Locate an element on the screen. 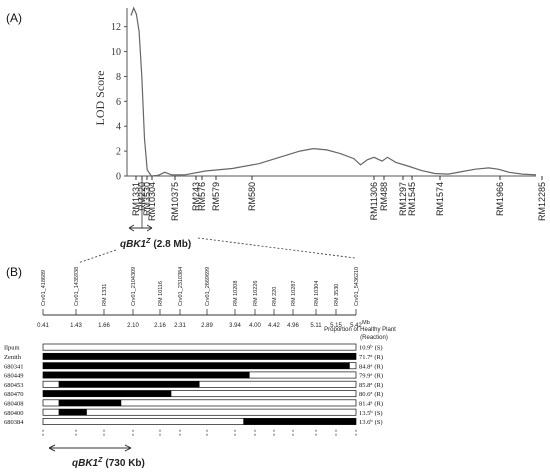 The height and width of the screenshot is (472, 550). marker-label: RM1331 is located at coordinates (136, 199).